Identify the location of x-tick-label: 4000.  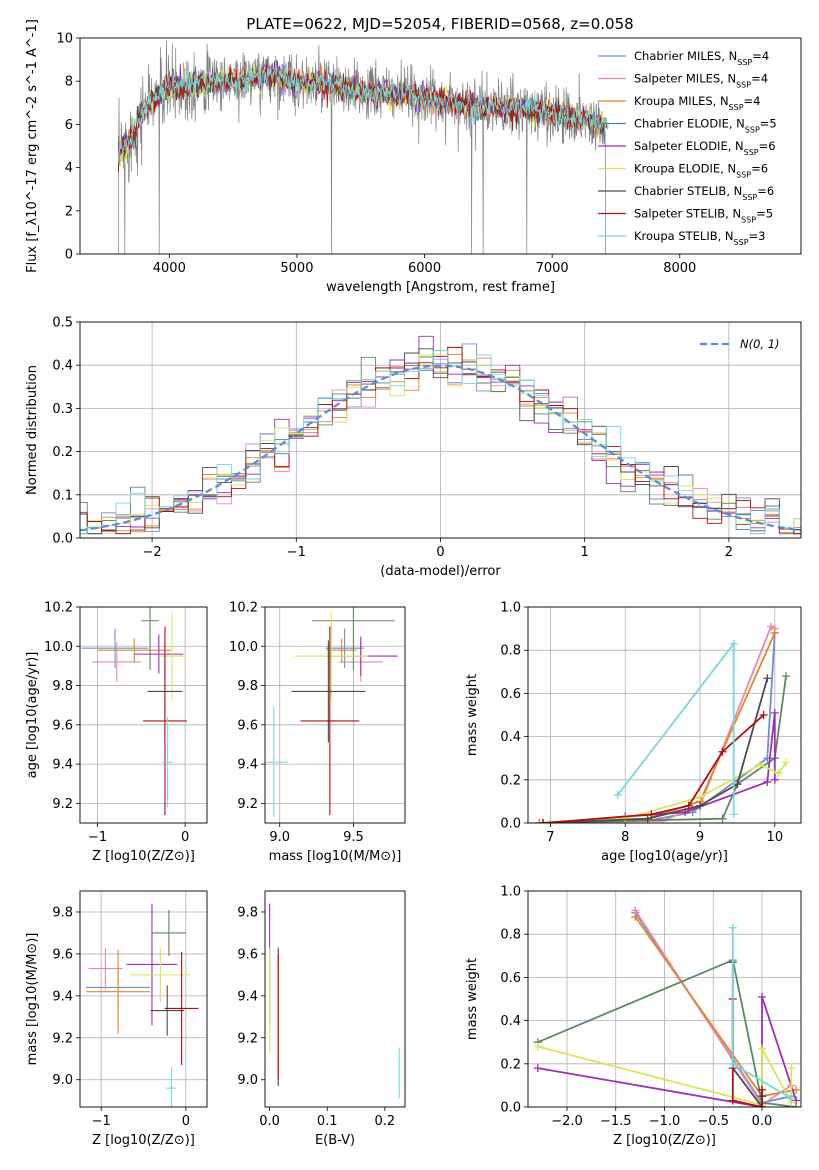
(169, 268).